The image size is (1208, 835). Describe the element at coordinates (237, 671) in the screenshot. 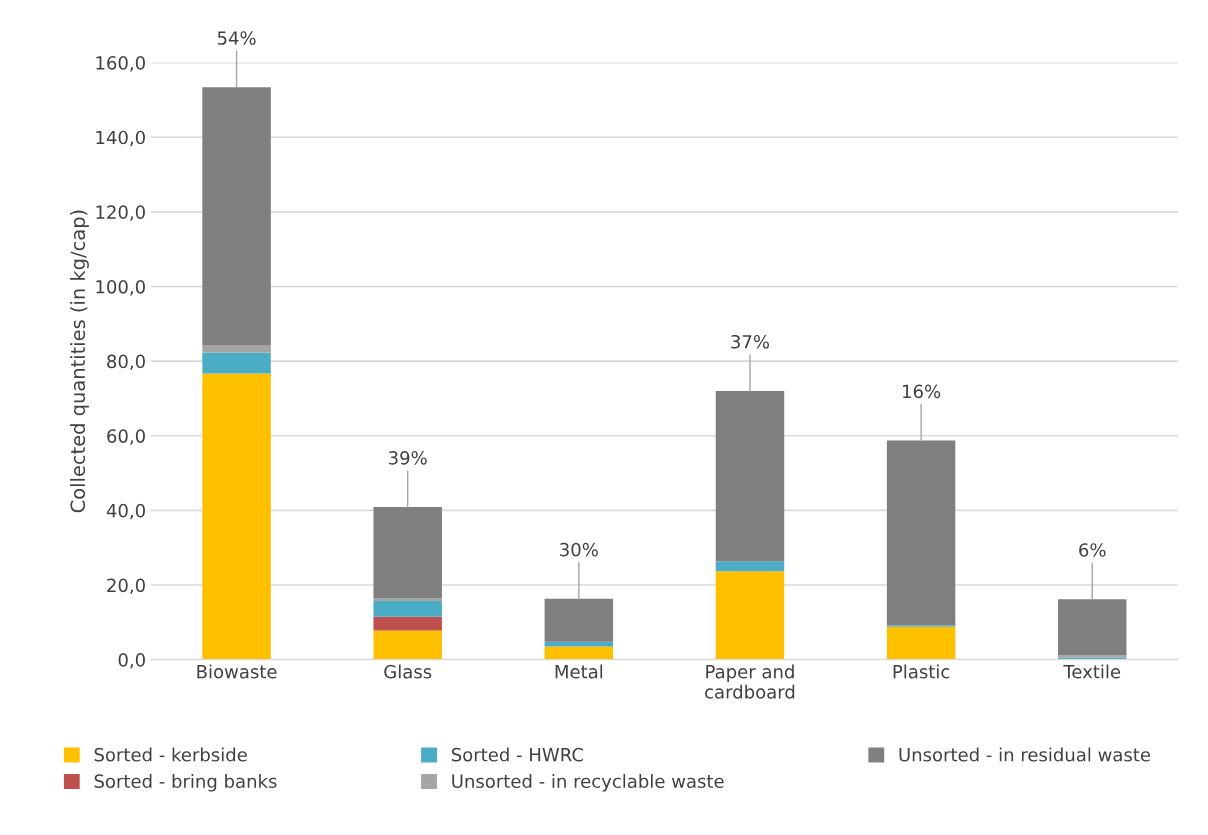

I see `x-tick-label: Biowaste` at that location.